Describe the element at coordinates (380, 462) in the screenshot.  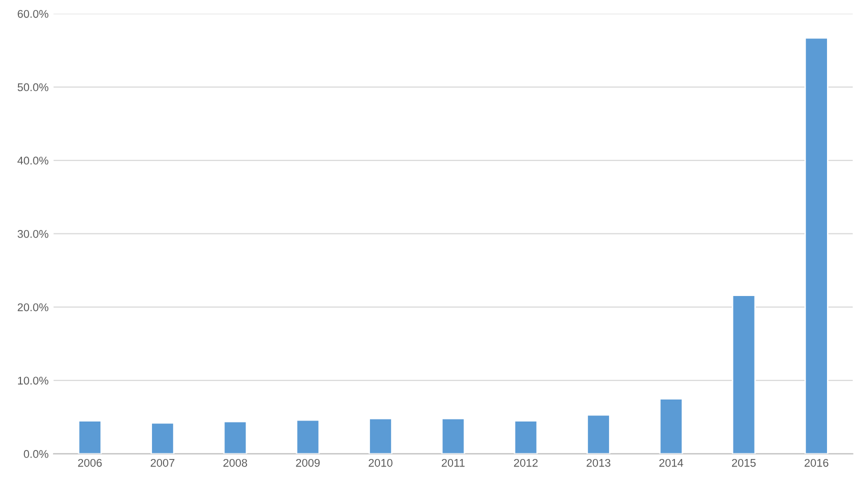
I see `x-tick-label: 2010` at that location.